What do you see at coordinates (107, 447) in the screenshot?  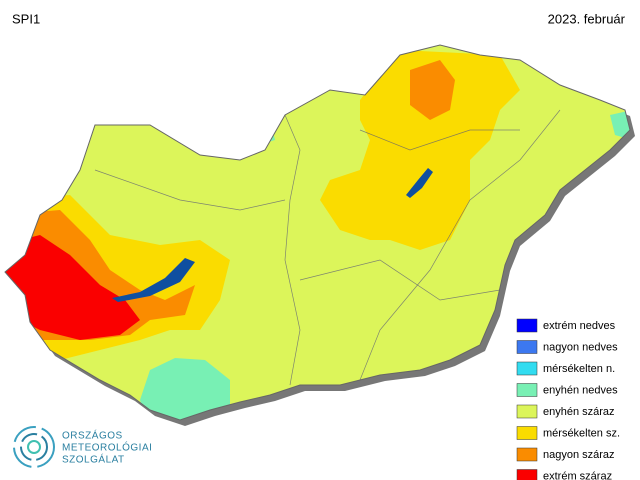 I see `logo-text: METEOROLÓGIAI` at bounding box center [107, 447].